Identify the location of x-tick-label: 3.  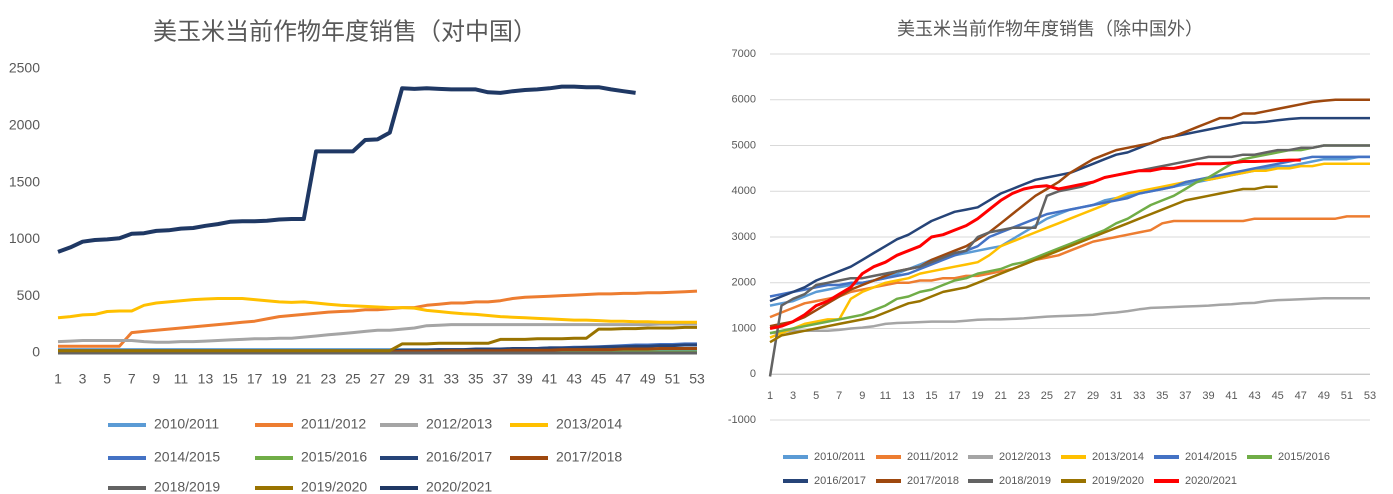
(83, 379).